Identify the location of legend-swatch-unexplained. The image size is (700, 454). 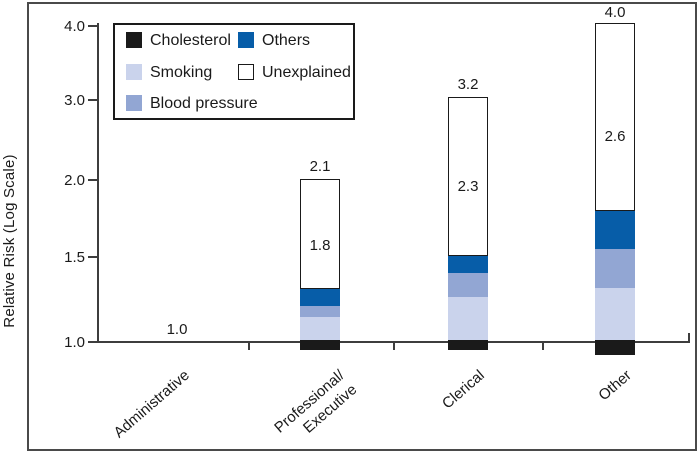
(246, 72).